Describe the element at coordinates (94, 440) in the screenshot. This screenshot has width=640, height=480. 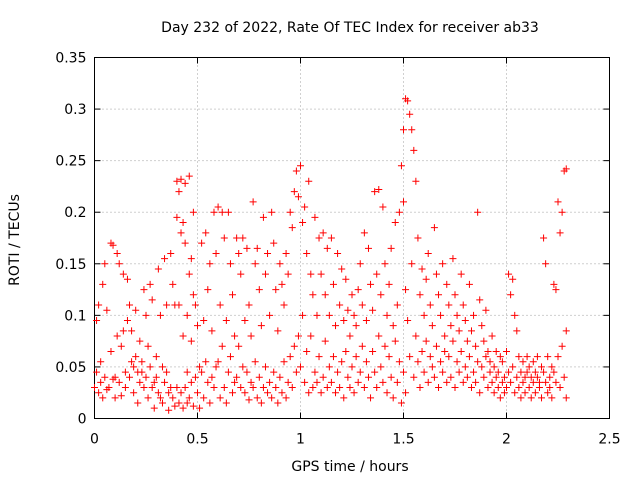
I see `x-tick-label: 0` at that location.